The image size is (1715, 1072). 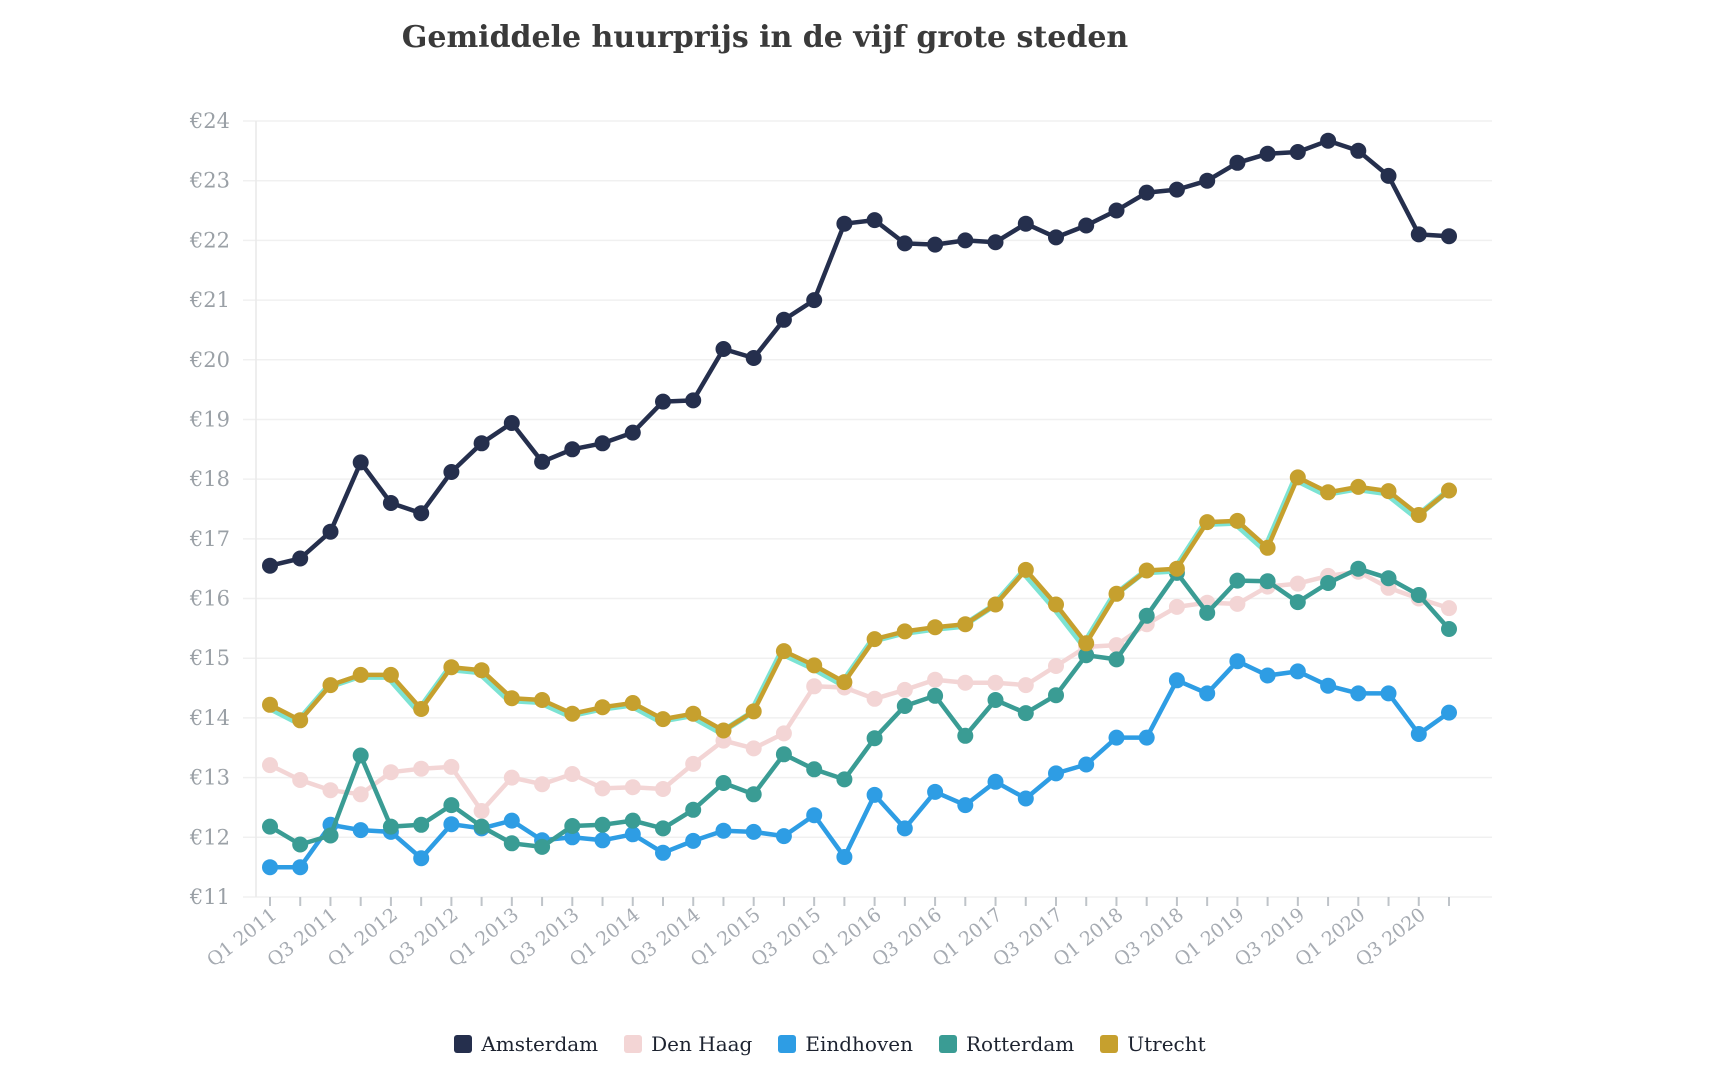 What do you see at coordinates (688, 1044) in the screenshot?
I see `legend-item-den-haag: Den Haag` at bounding box center [688, 1044].